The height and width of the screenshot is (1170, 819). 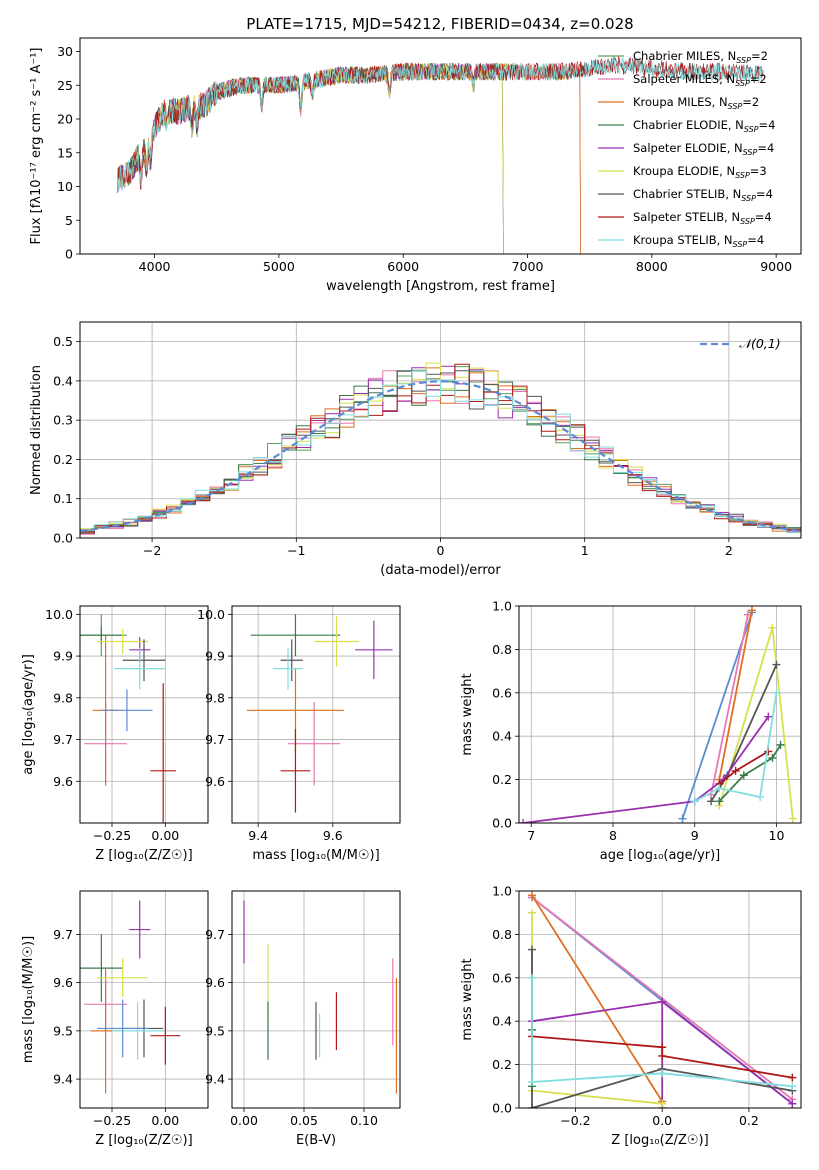 I want to click on y-axis-label: age [log₁₀(age/yr)], so click(x=28, y=714).